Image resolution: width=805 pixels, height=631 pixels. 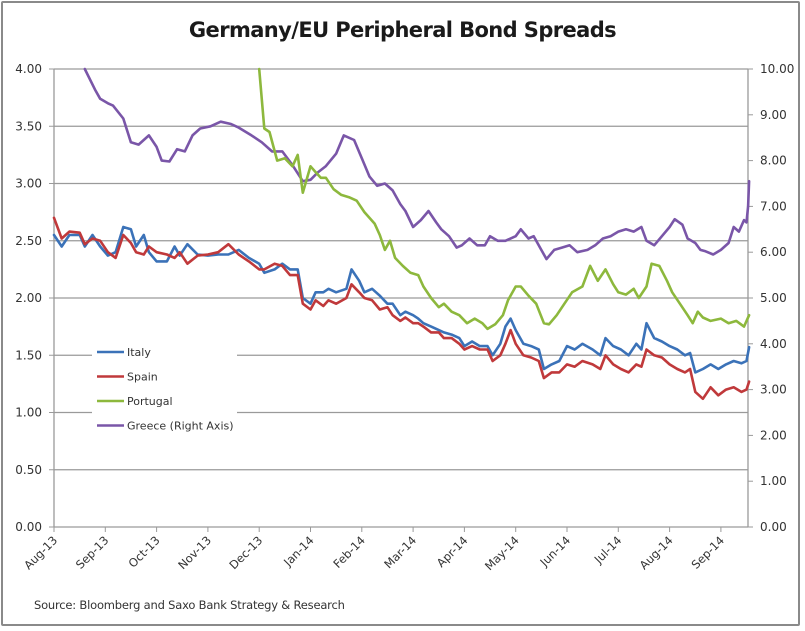 I want to click on y-axis-left-labels: 0.00 0.50 1.00 1.50 2.00 2.50 3.00 3.50 4.00, so click(x=28, y=298).